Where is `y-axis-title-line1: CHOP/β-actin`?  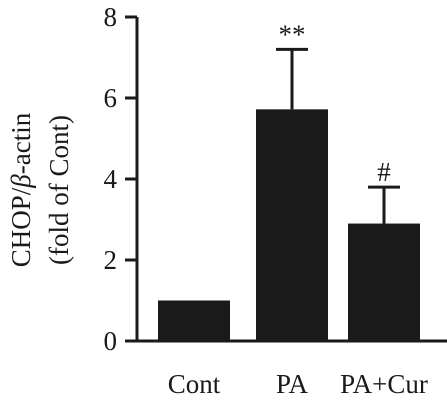 y-axis-title-line1: CHOP/β-actin is located at coordinates (21, 189).